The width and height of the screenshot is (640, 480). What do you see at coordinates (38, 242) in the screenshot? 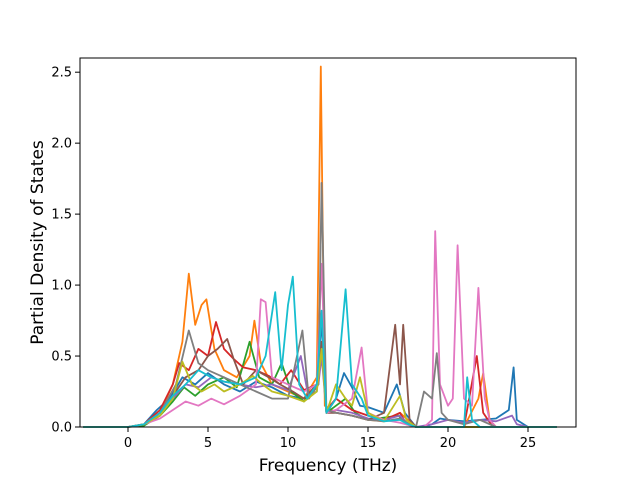
I see `y-axis-label: Partial Density of States` at bounding box center [38, 242].